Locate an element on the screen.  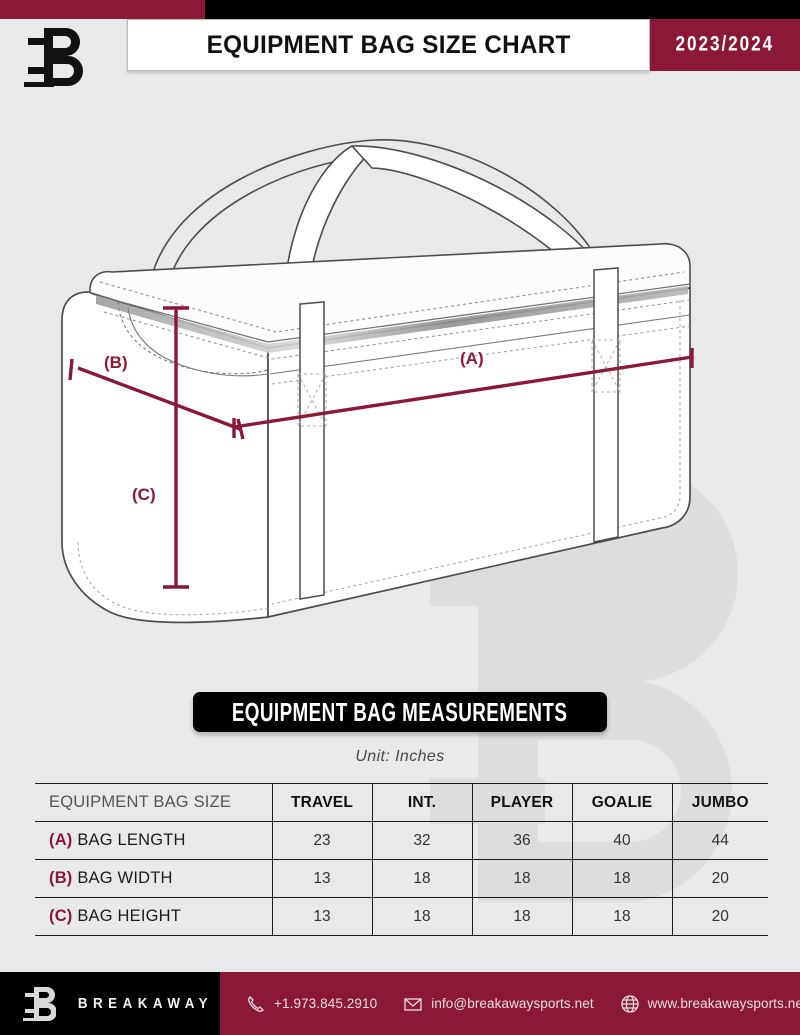
column-header-int: INT. is located at coordinates (422, 802).